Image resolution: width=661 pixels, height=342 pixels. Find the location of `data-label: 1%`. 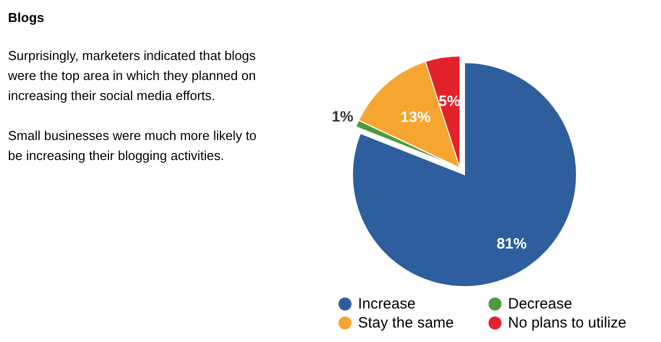

data-label: 1% is located at coordinates (343, 117).